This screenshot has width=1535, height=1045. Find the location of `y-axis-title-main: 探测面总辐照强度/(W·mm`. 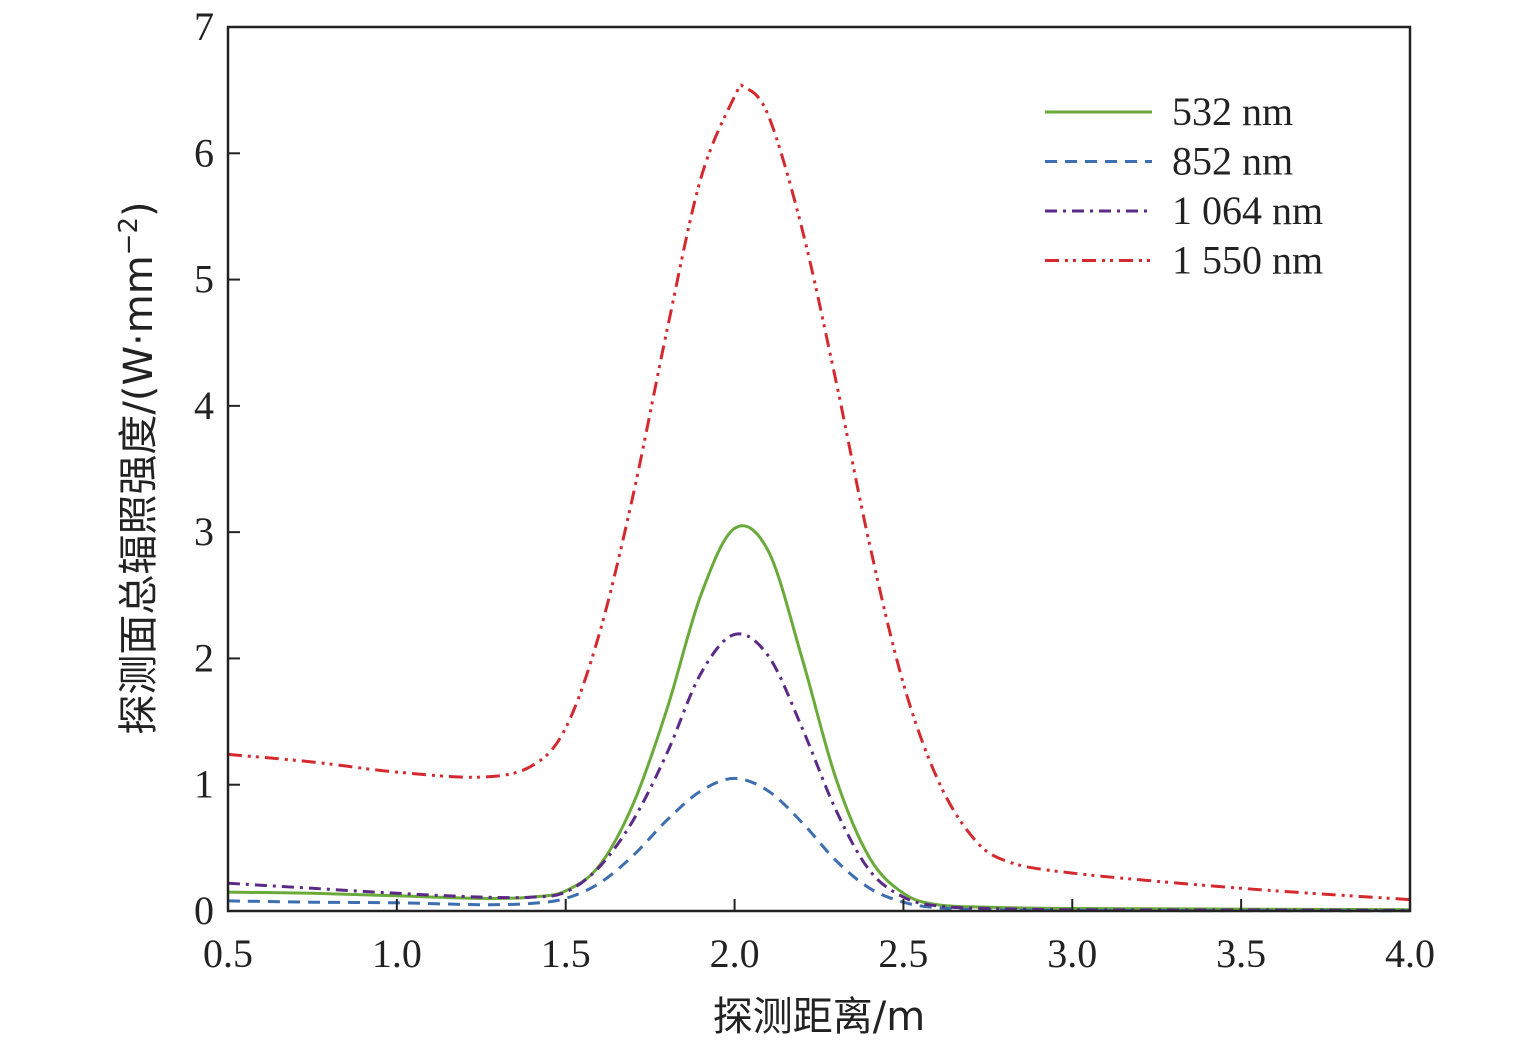

y-axis-title-main: 探测面总辐照强度/(W·mm is located at coordinates (139, 494).